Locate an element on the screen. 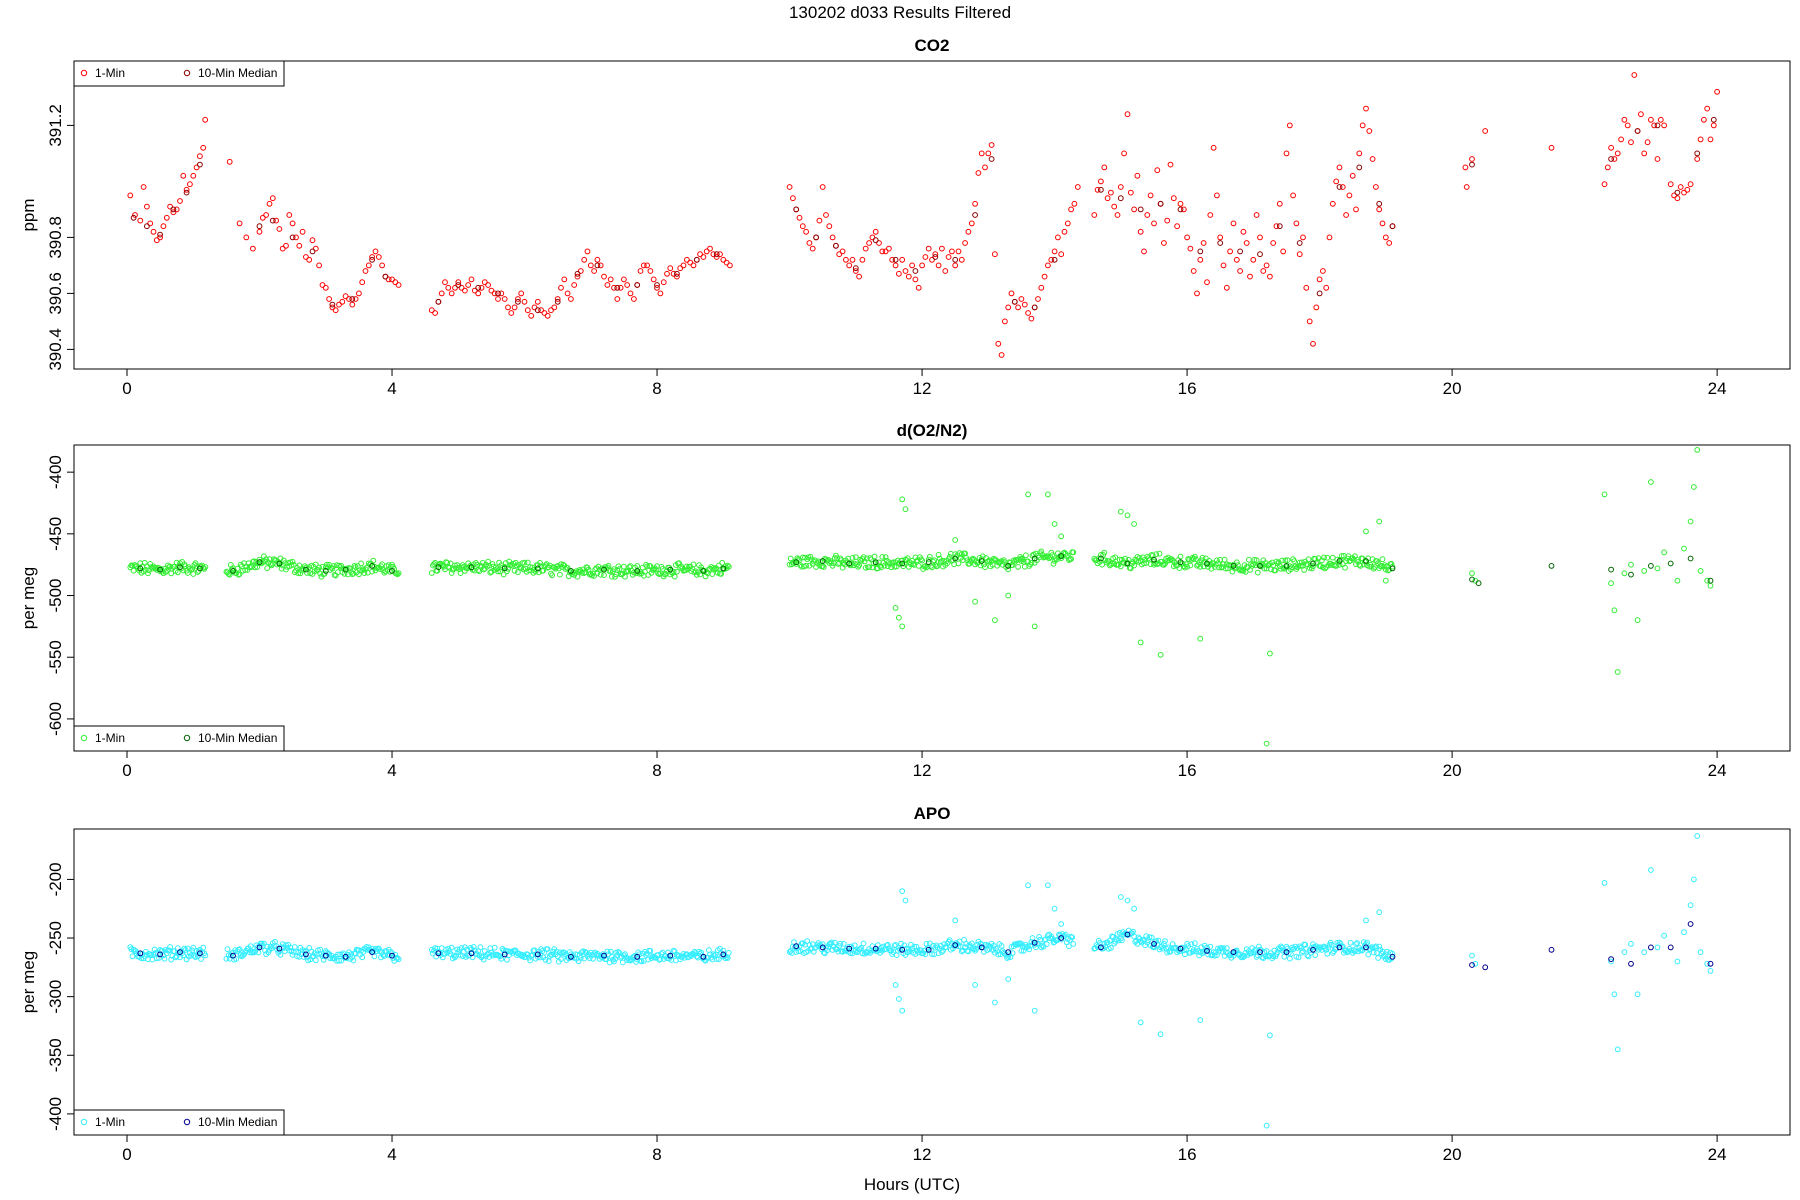  y-tick-label: 390.4 is located at coordinates (55, 349).